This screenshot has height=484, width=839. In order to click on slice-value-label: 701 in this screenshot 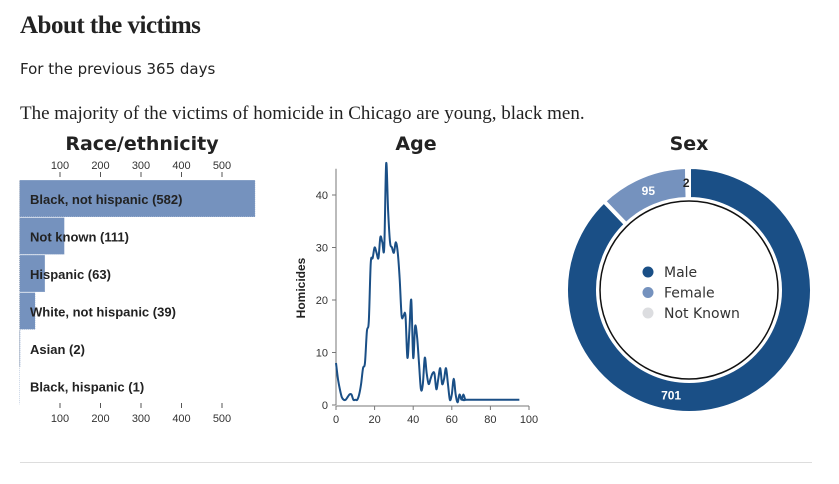, I will do `click(671, 395)`.